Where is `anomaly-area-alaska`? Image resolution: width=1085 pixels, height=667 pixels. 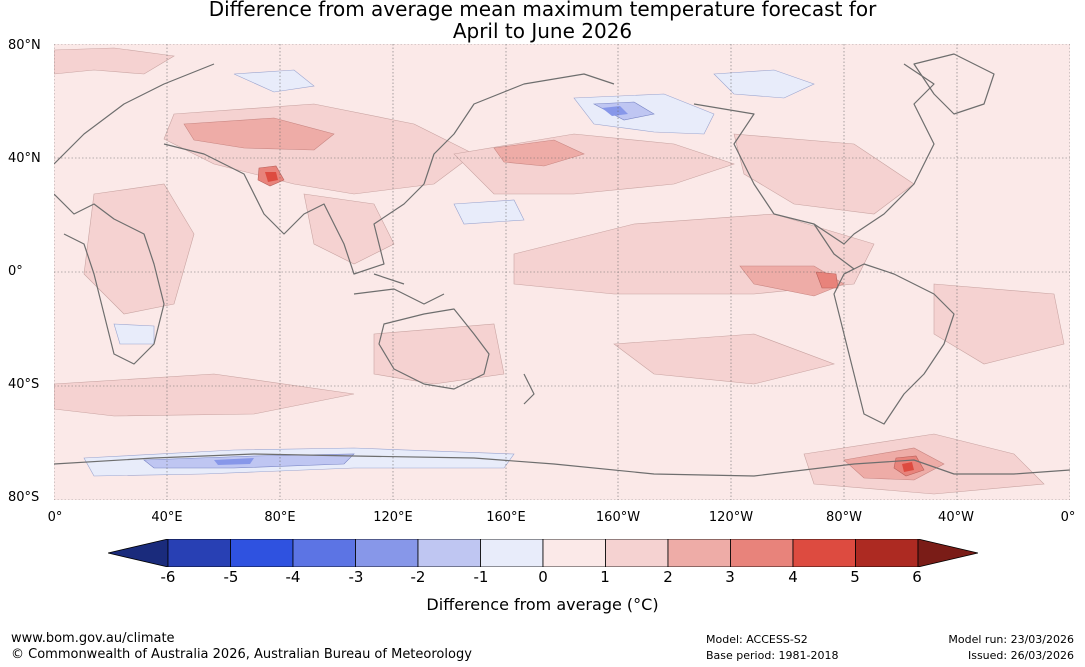 anomaly-area-alaska is located at coordinates (764, 84).